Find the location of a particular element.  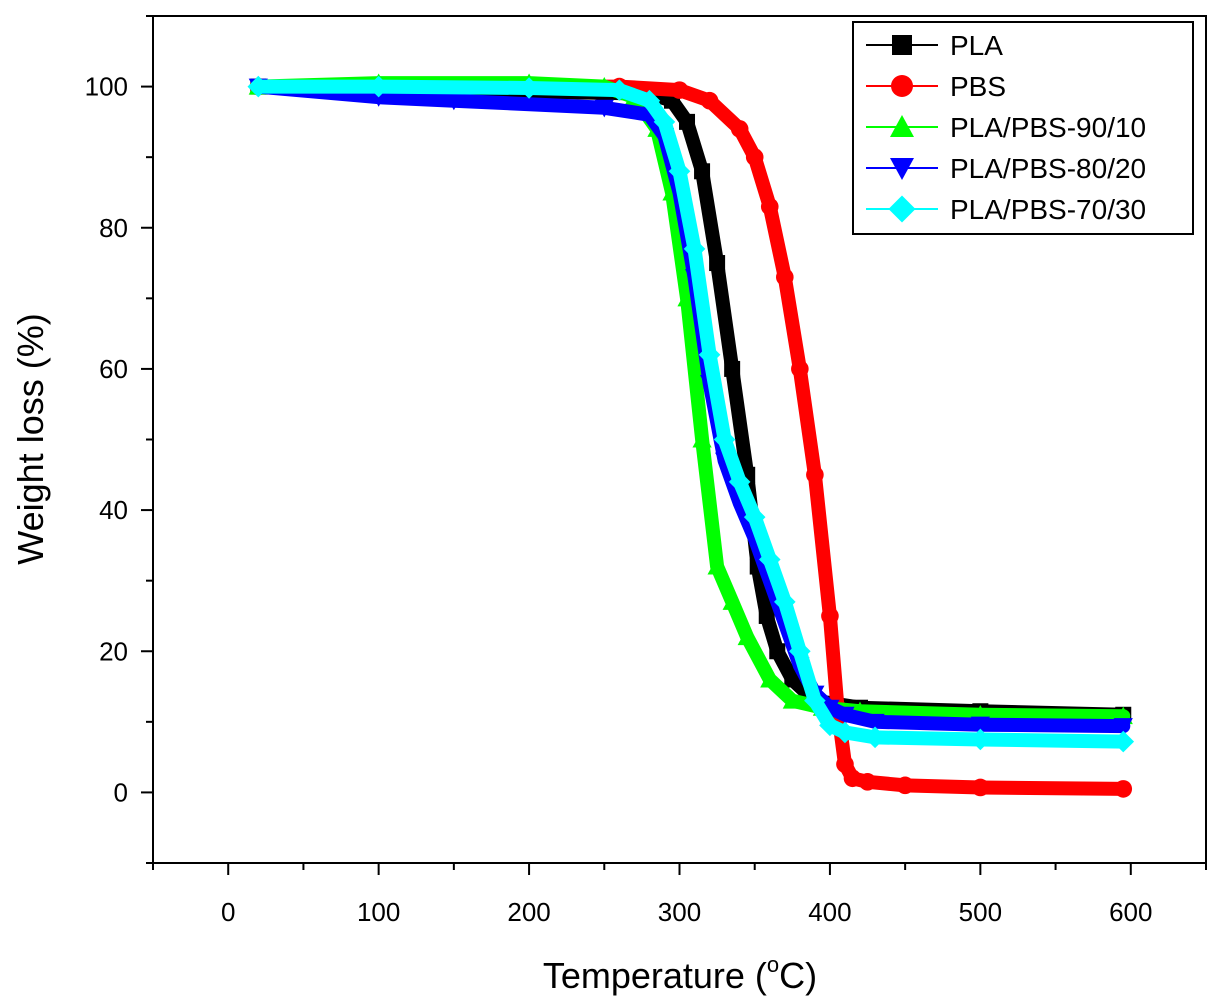

legend-label: PLA/PBS-80/20 is located at coordinates (1048, 168).